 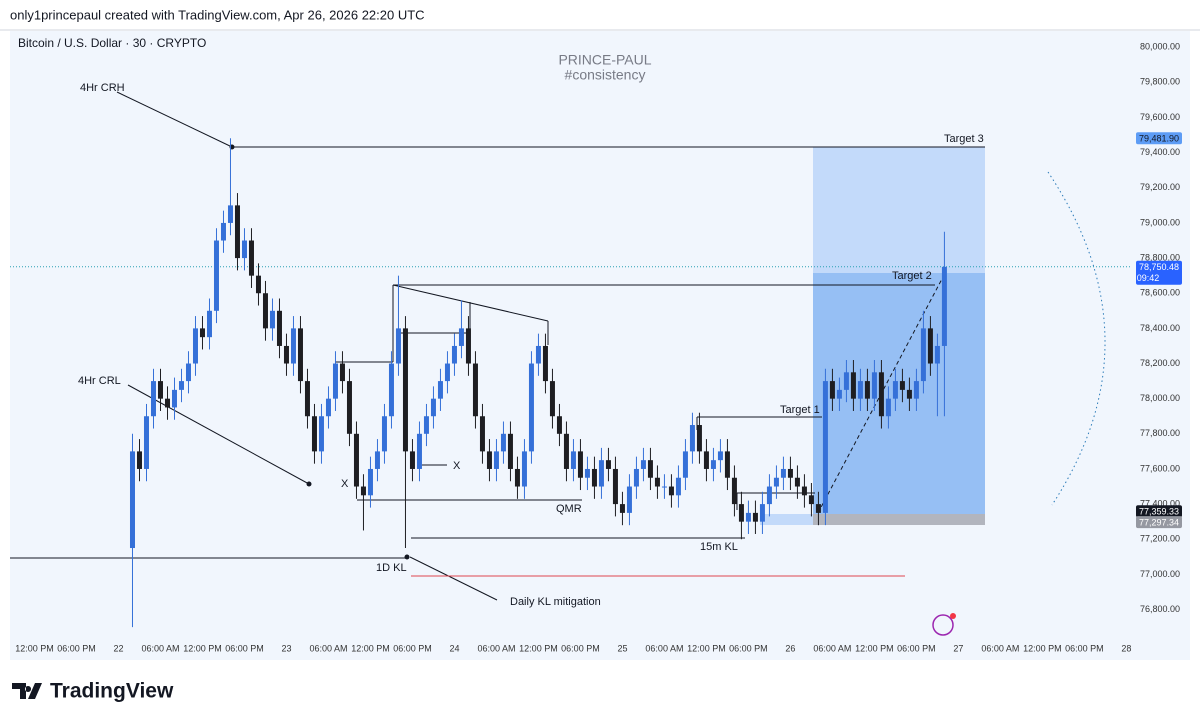 I want to click on price-tag, so click(x=1159, y=511).